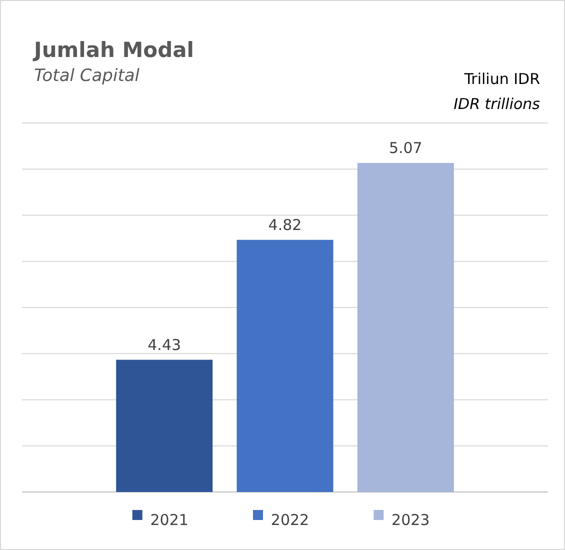  Describe the element at coordinates (113, 50) in the screenshot. I see `chart-title: Jumlah Modal` at that location.